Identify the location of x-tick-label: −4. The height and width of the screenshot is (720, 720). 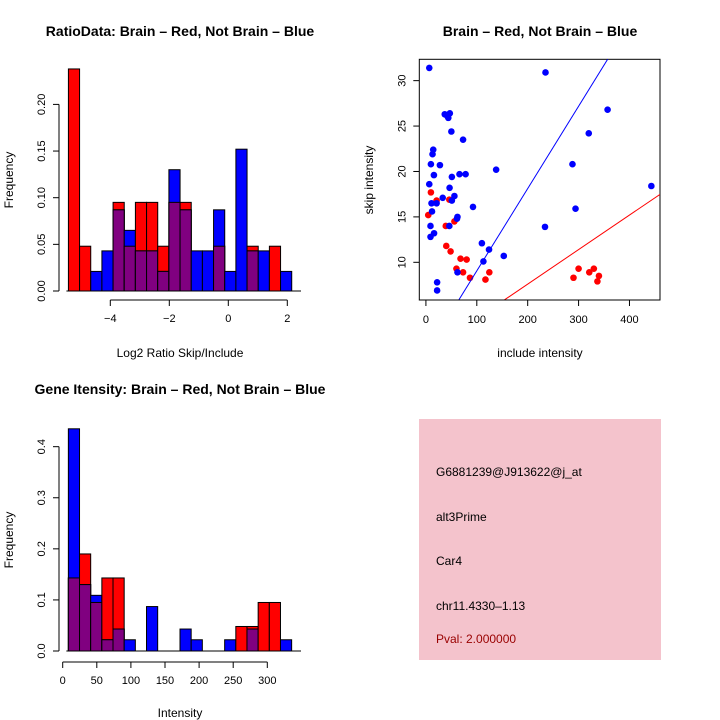
(110, 319).